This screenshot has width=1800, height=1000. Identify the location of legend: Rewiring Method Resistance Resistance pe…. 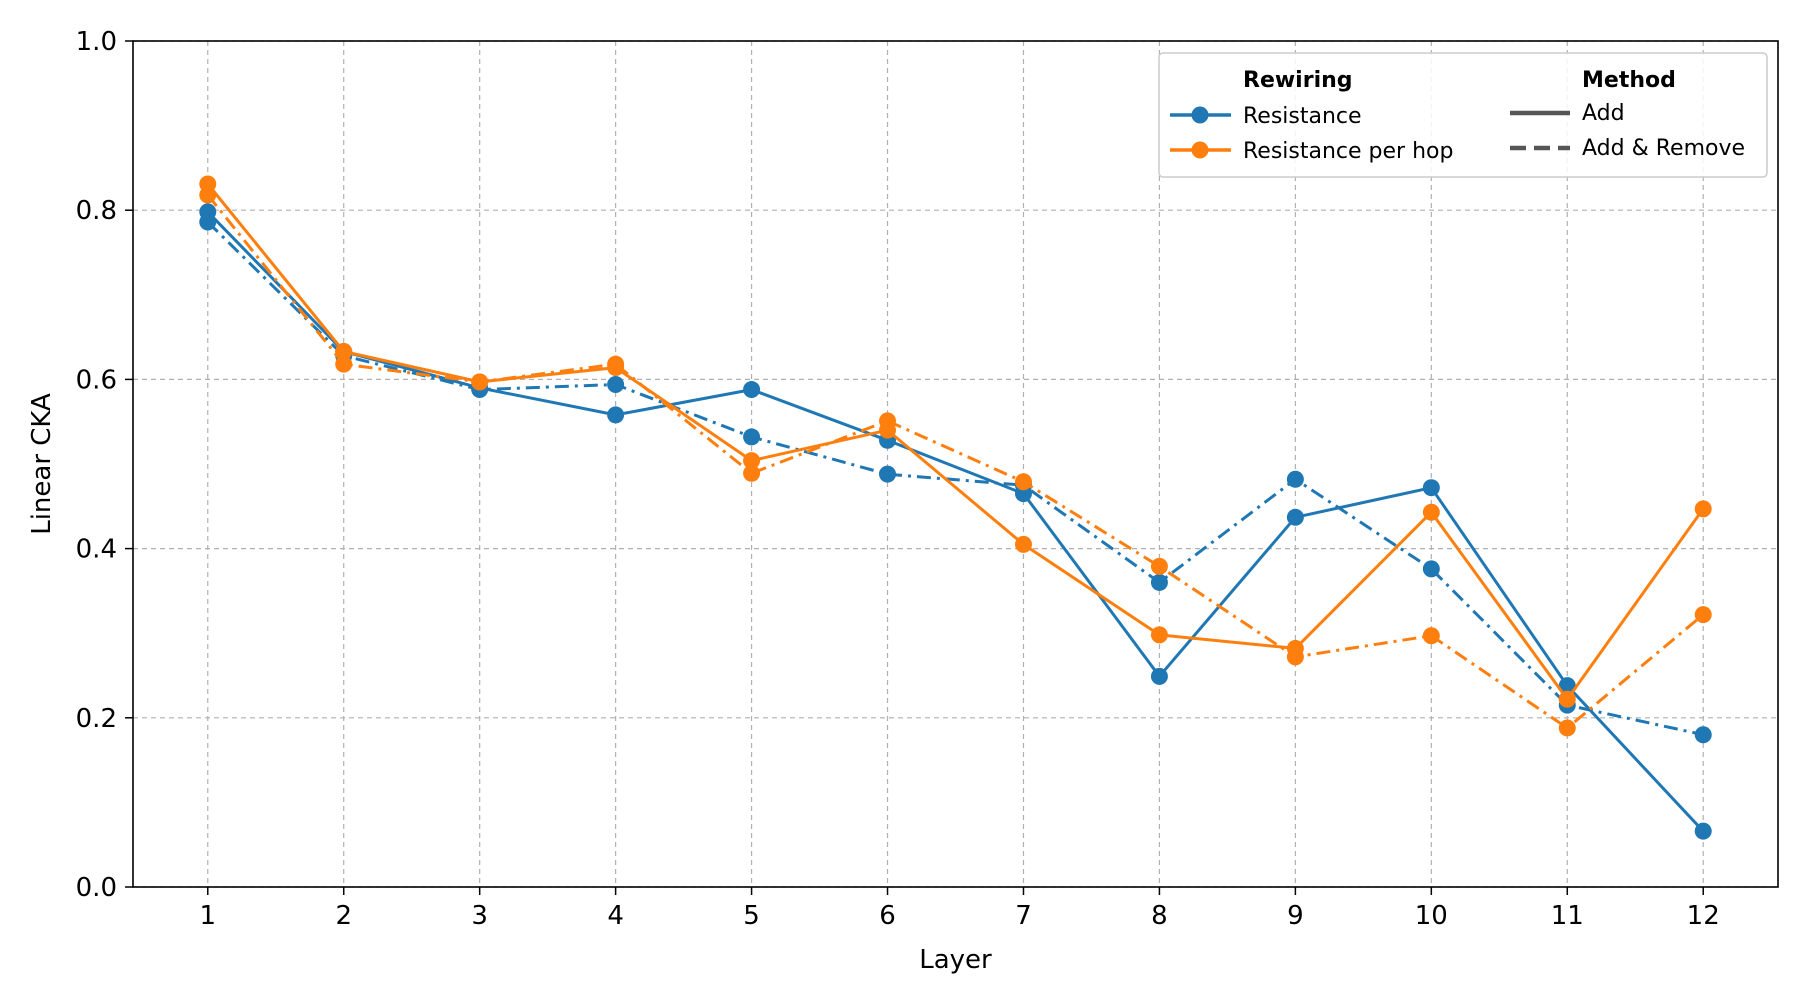
(1463, 115).